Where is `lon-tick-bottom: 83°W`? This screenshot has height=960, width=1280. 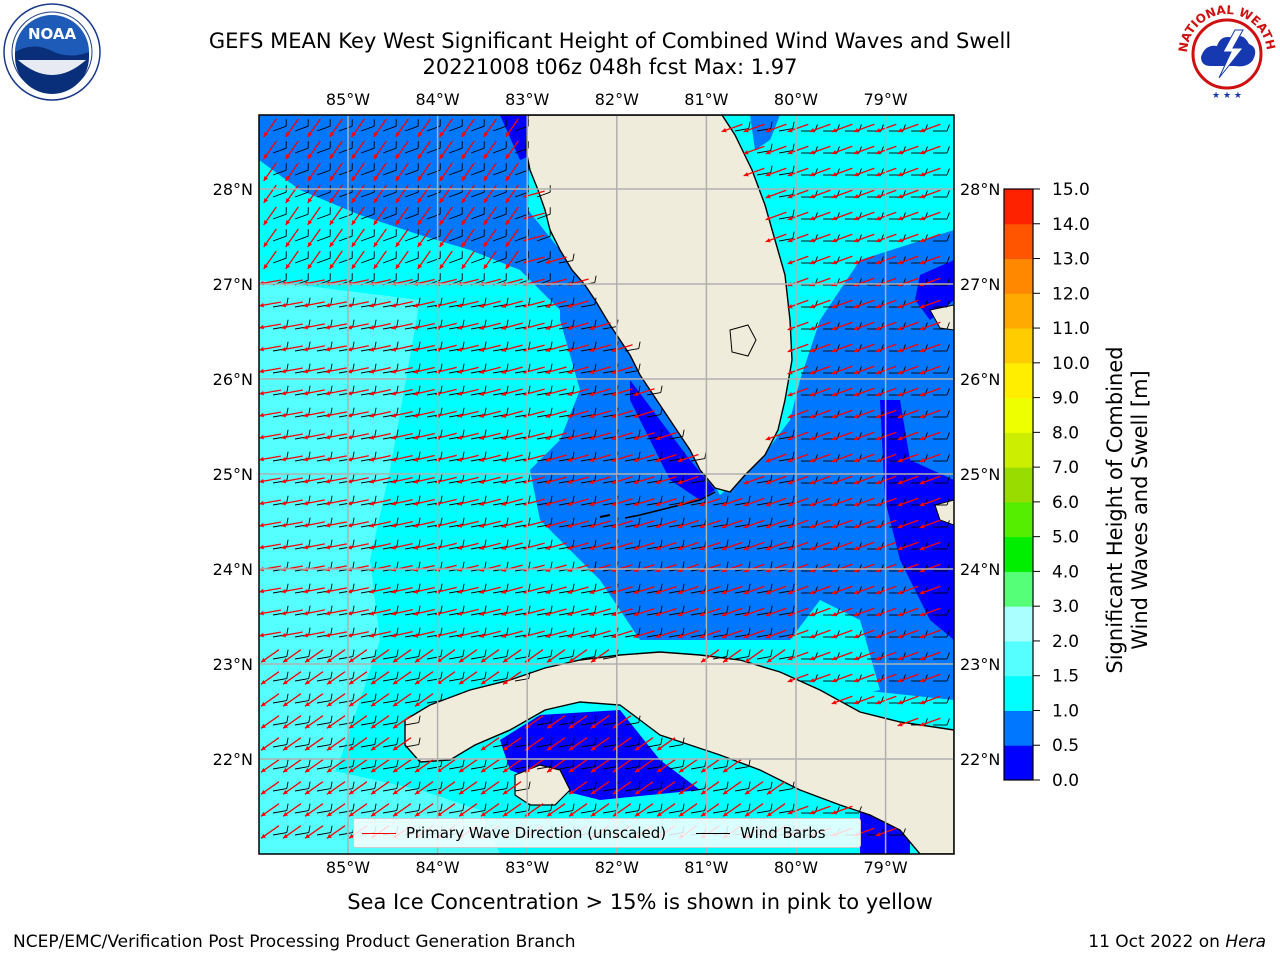
lon-tick-bottom: 83°W is located at coordinates (527, 867).